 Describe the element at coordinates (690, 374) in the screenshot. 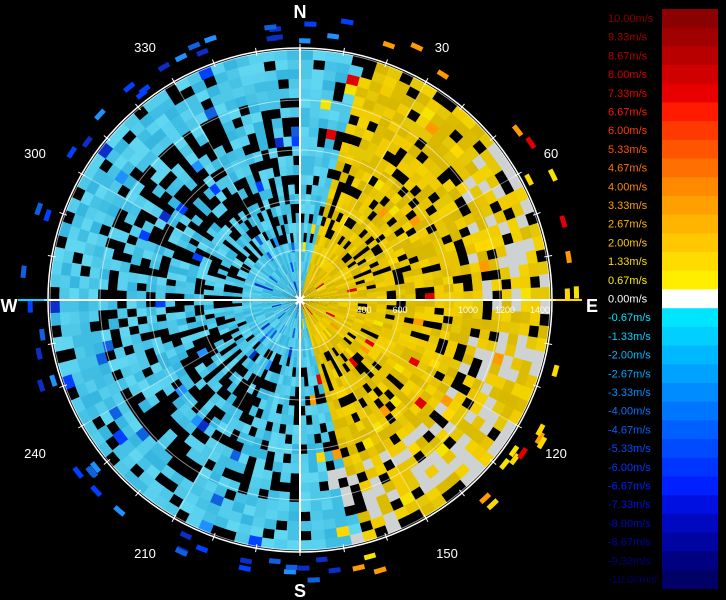

I see `legend-swatch` at that location.